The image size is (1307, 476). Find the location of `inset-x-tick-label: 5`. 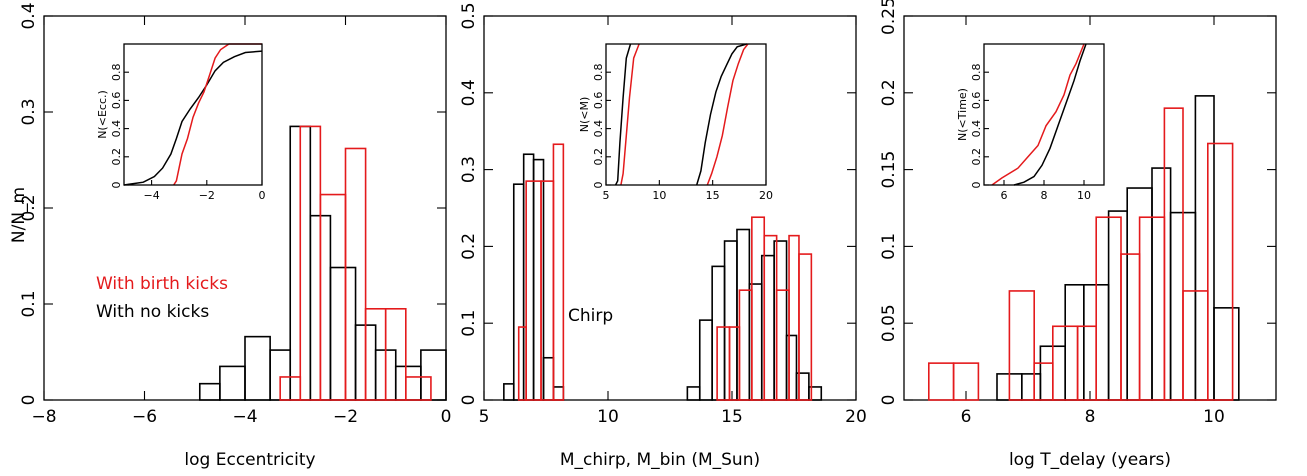

inset-x-tick-label: 5 is located at coordinates (606, 195).